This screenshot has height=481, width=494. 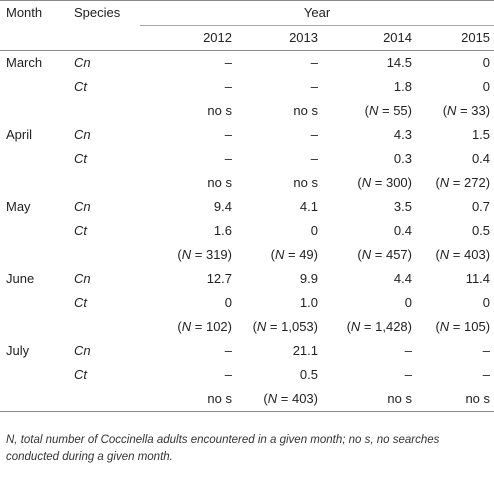 What do you see at coordinates (222, 206) in the screenshot?
I see `value-cell: 9.4` at bounding box center [222, 206].